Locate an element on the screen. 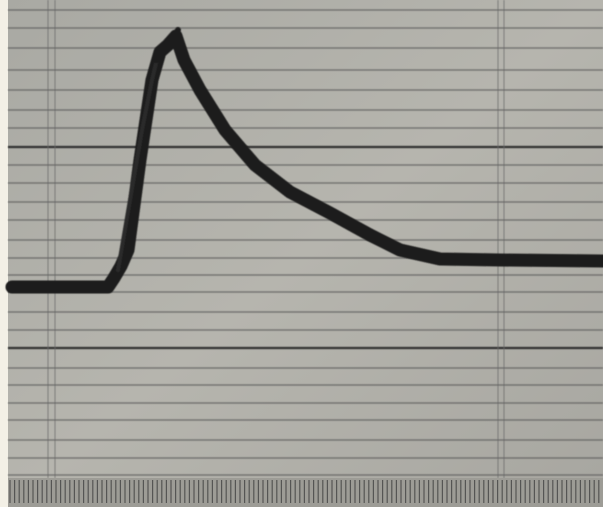  trace-peak is located at coordinates (167, 45).